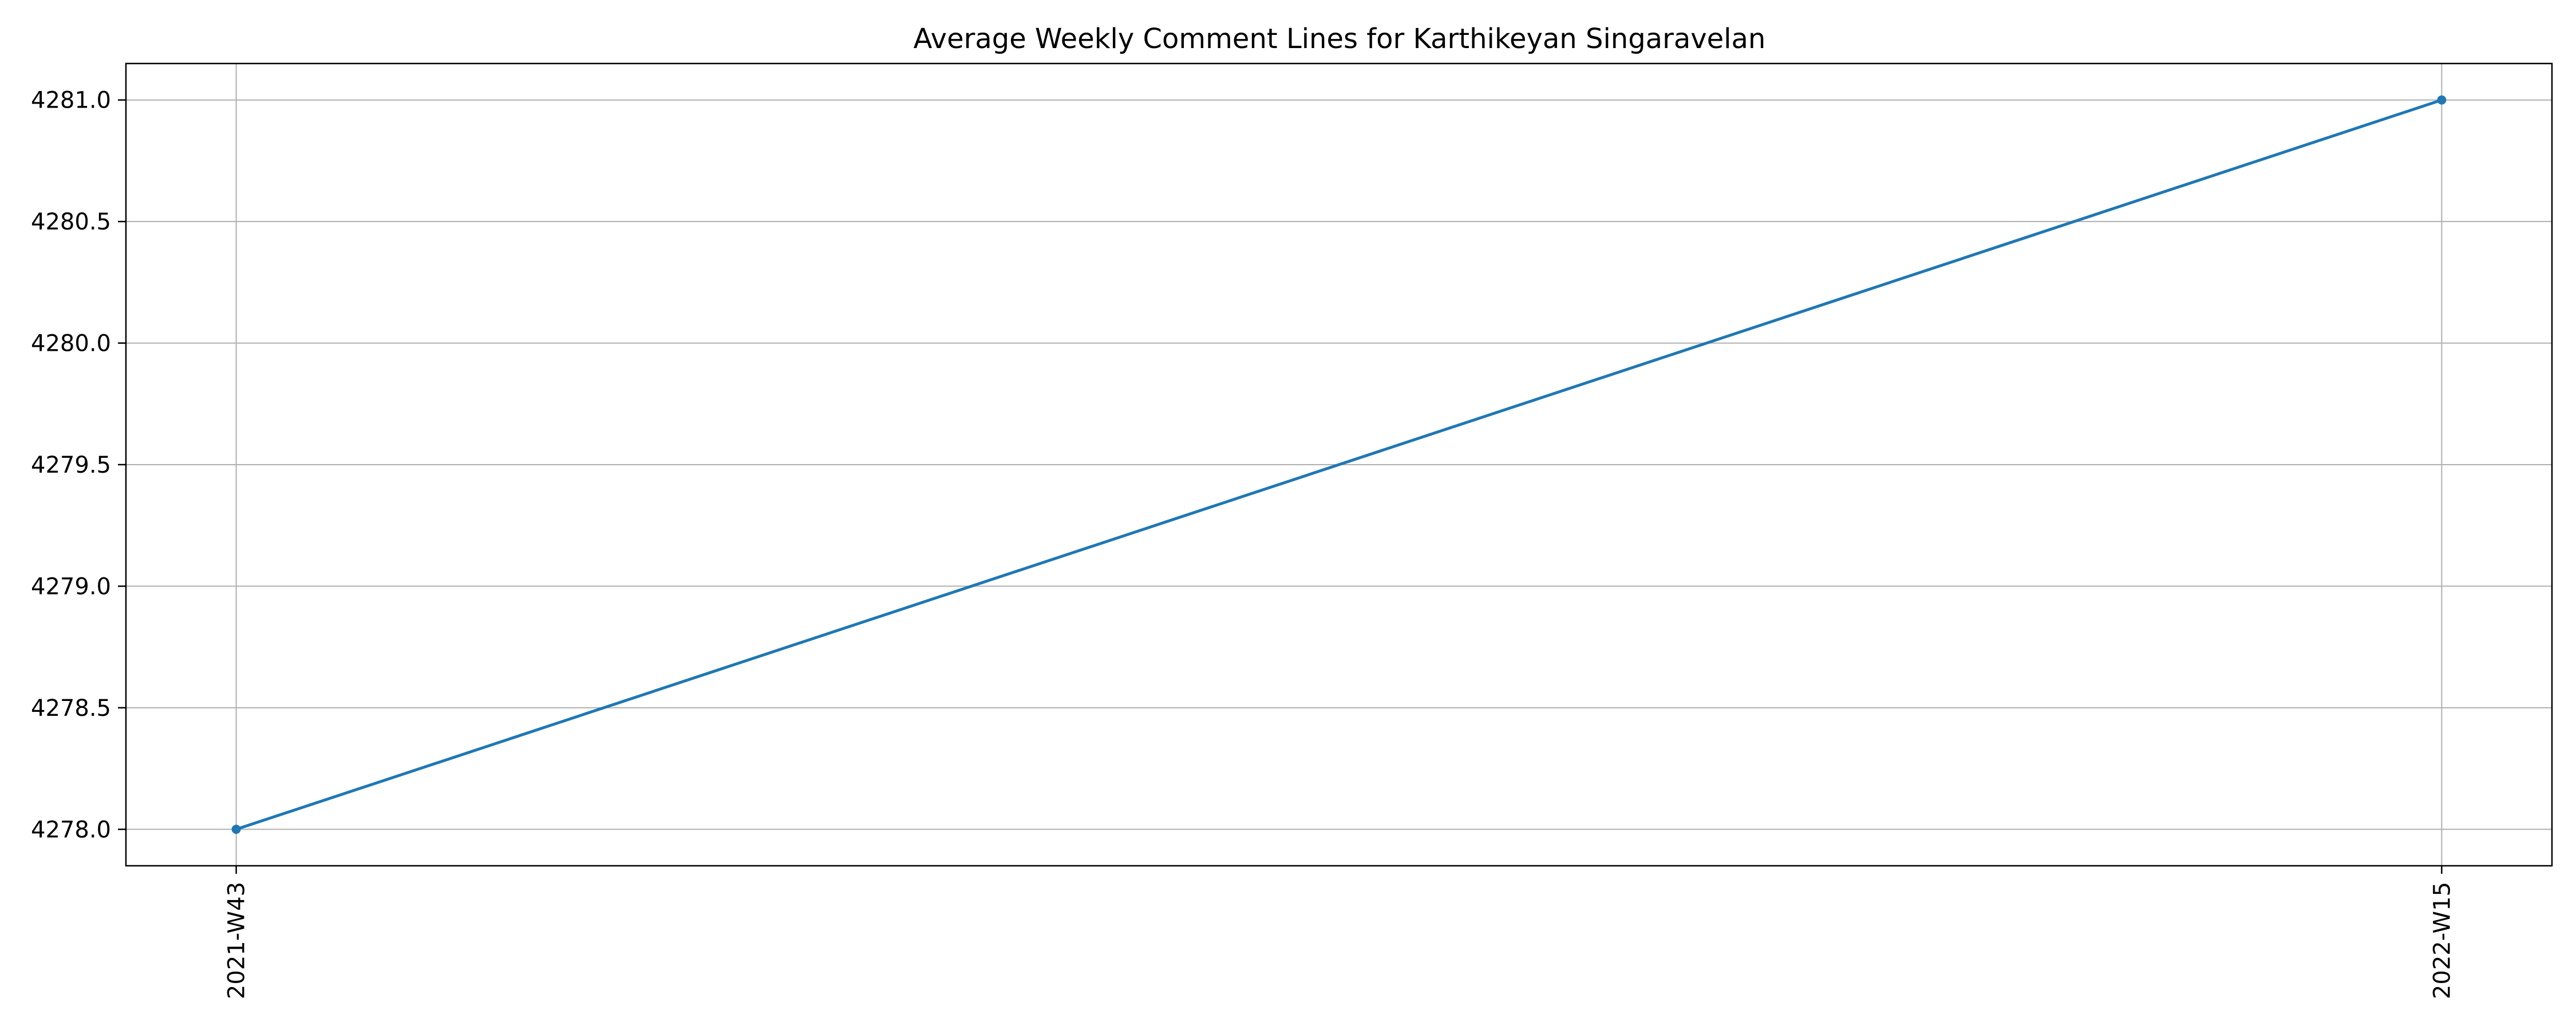 This screenshot has width=2576, height=1030. Describe the element at coordinates (2442, 940) in the screenshot. I see `x-tick-label: 2022-W15` at that location.